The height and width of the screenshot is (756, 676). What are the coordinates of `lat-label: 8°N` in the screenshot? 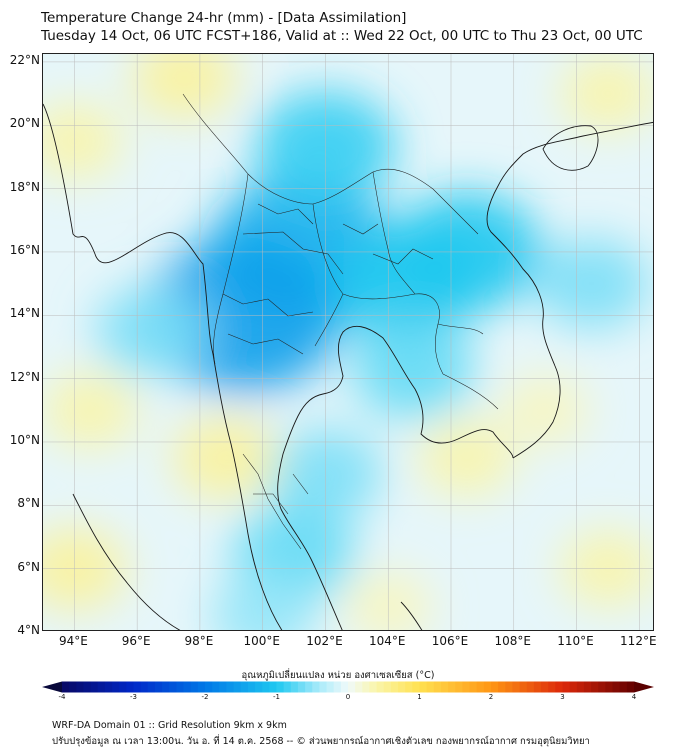 It's located at (28, 503).